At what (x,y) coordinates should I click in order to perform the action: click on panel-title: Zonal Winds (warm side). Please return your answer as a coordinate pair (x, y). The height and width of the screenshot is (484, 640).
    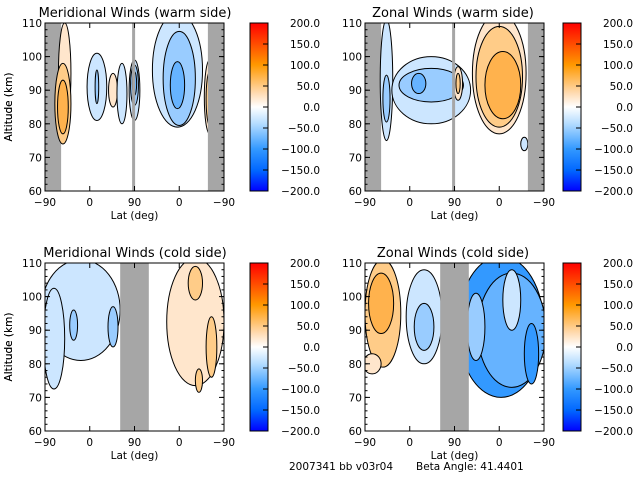
    Looking at the image, I should click on (453, 13).